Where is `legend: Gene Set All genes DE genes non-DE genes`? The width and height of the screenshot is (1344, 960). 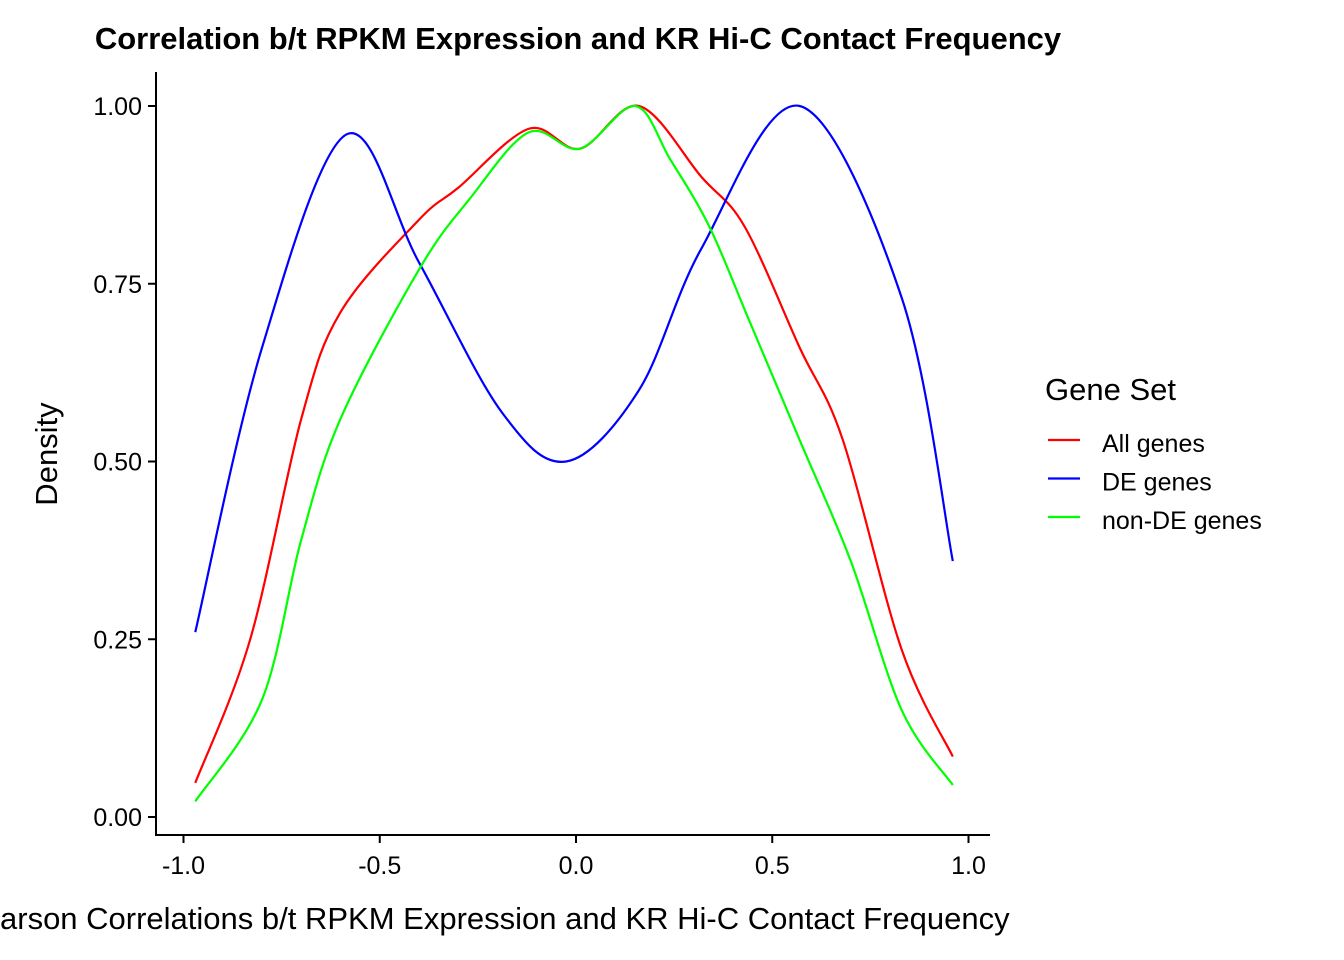 legend: Gene Set All genes DE genes non-DE genes is located at coordinates (1153, 453).